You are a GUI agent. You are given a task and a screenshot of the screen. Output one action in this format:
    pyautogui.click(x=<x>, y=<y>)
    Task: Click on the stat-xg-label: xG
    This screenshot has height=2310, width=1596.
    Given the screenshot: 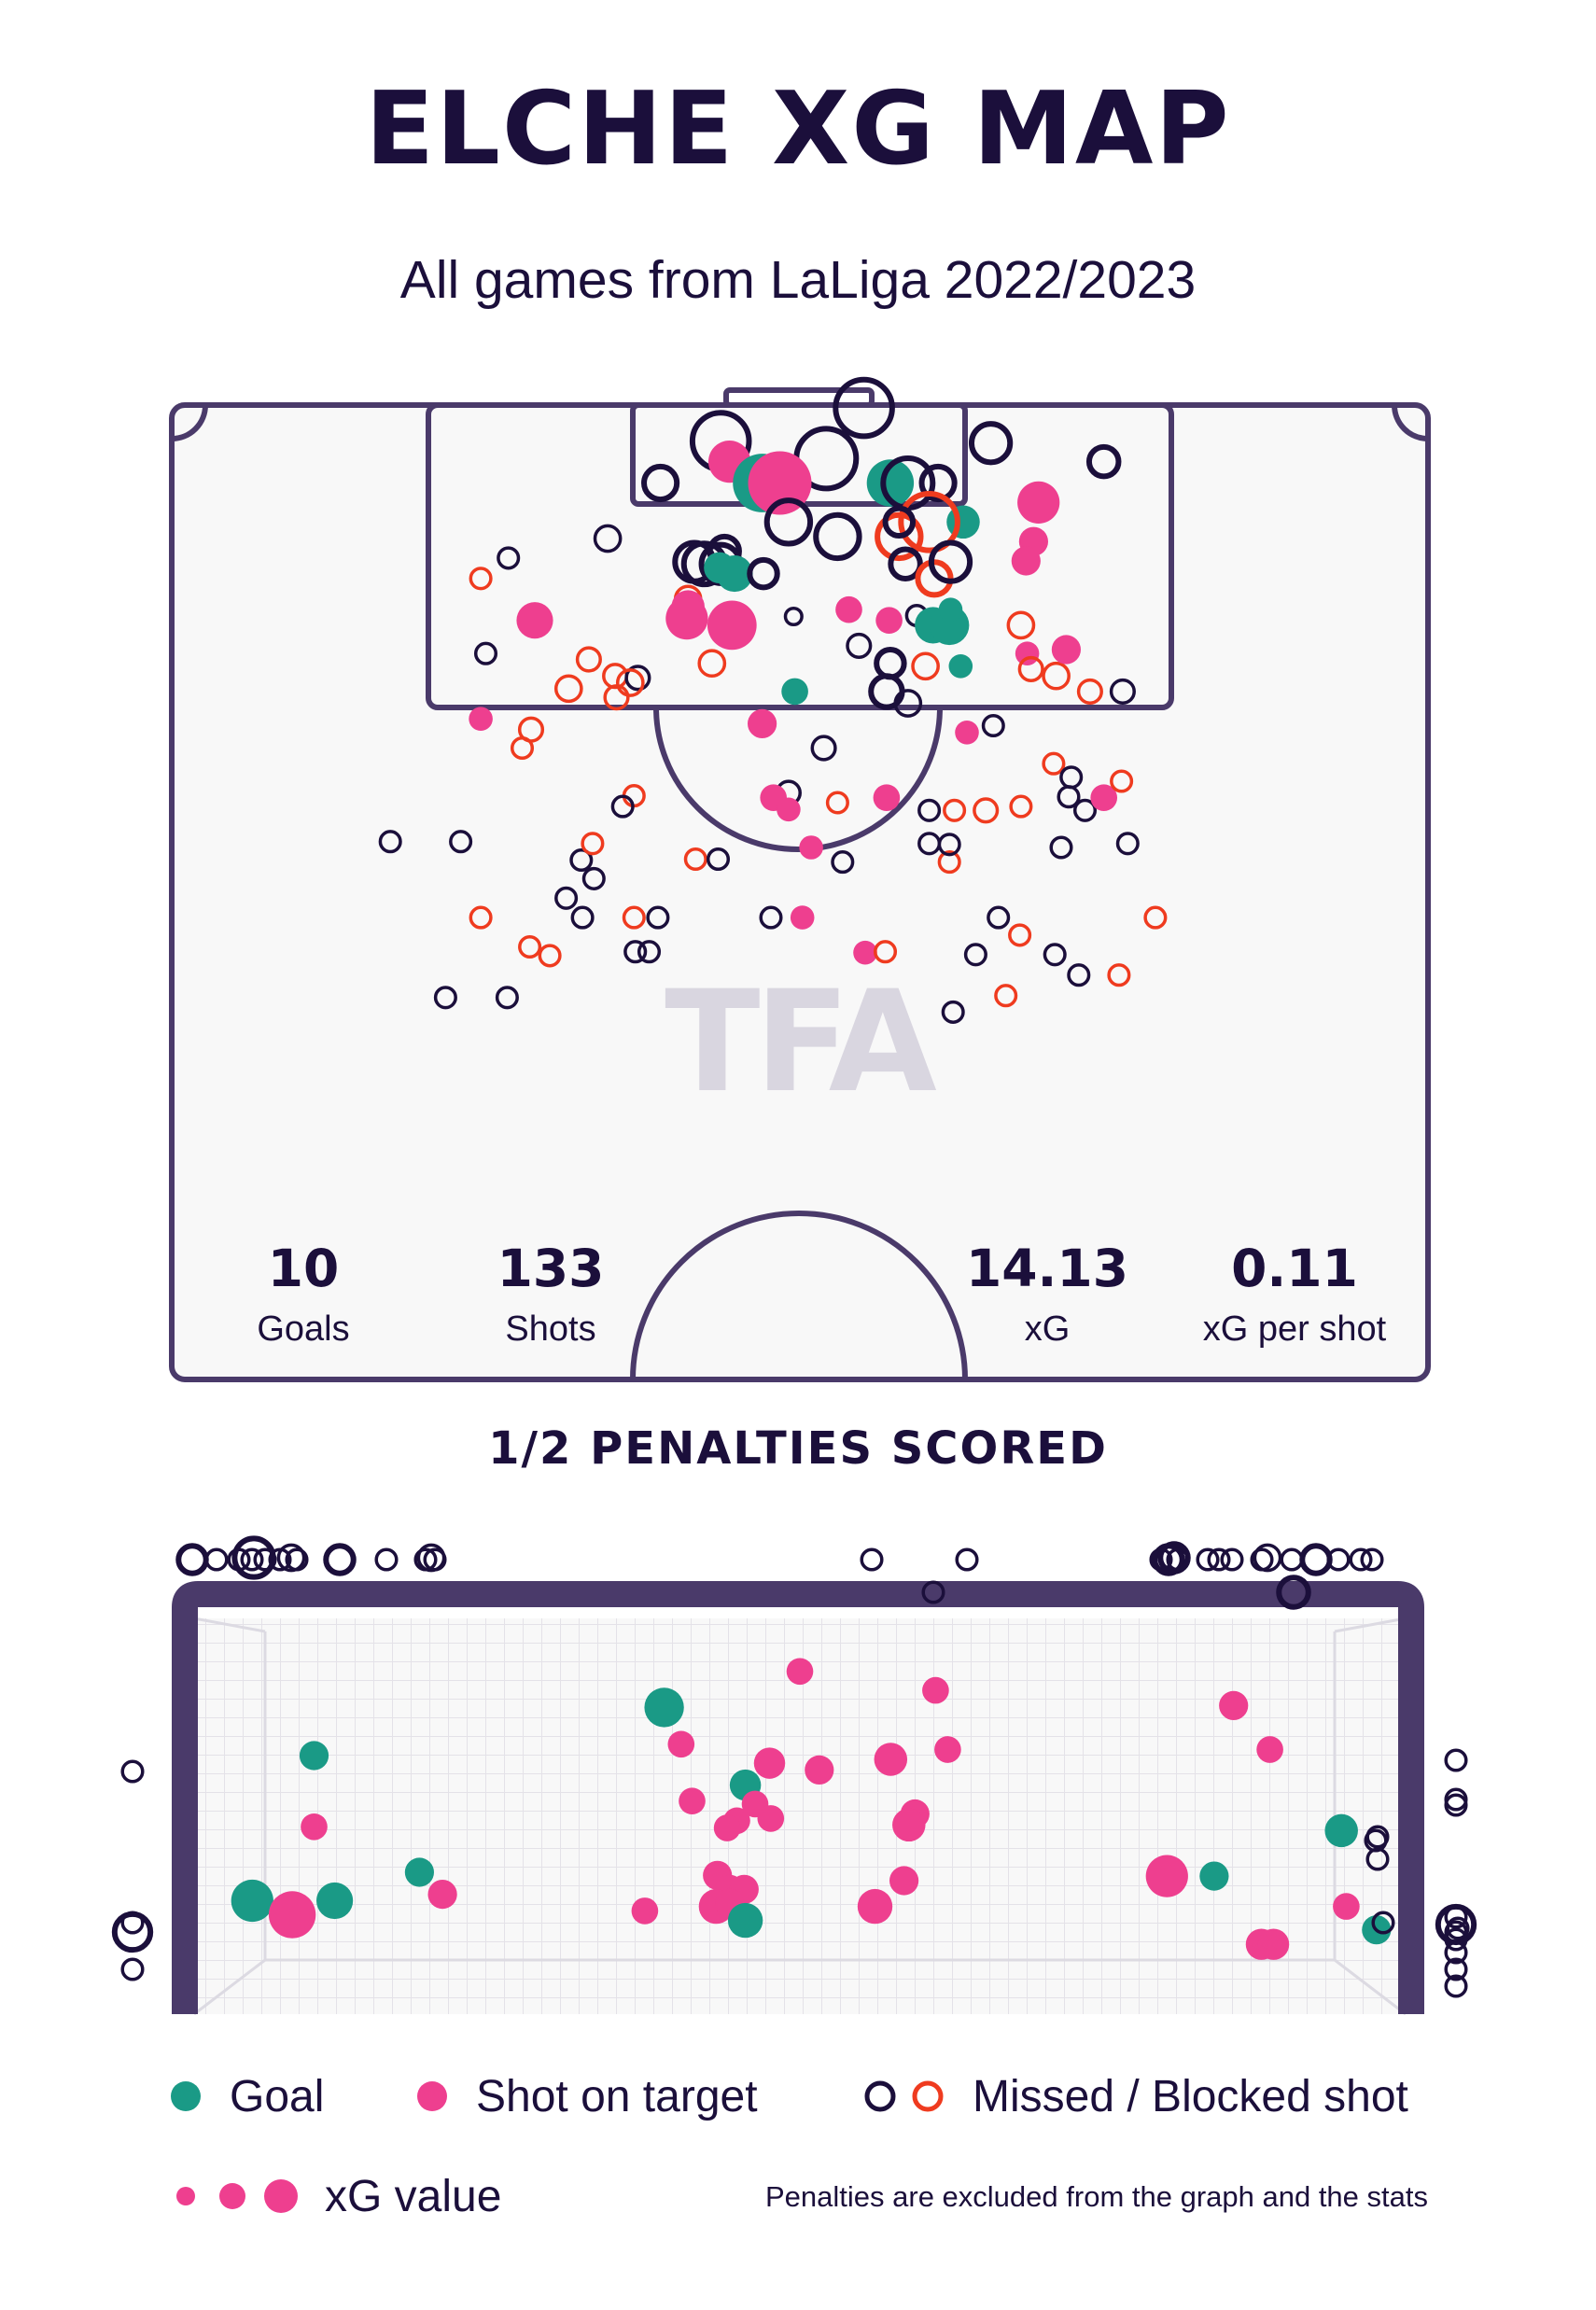 What is the action you would take?
    pyautogui.click(x=1048, y=1329)
    